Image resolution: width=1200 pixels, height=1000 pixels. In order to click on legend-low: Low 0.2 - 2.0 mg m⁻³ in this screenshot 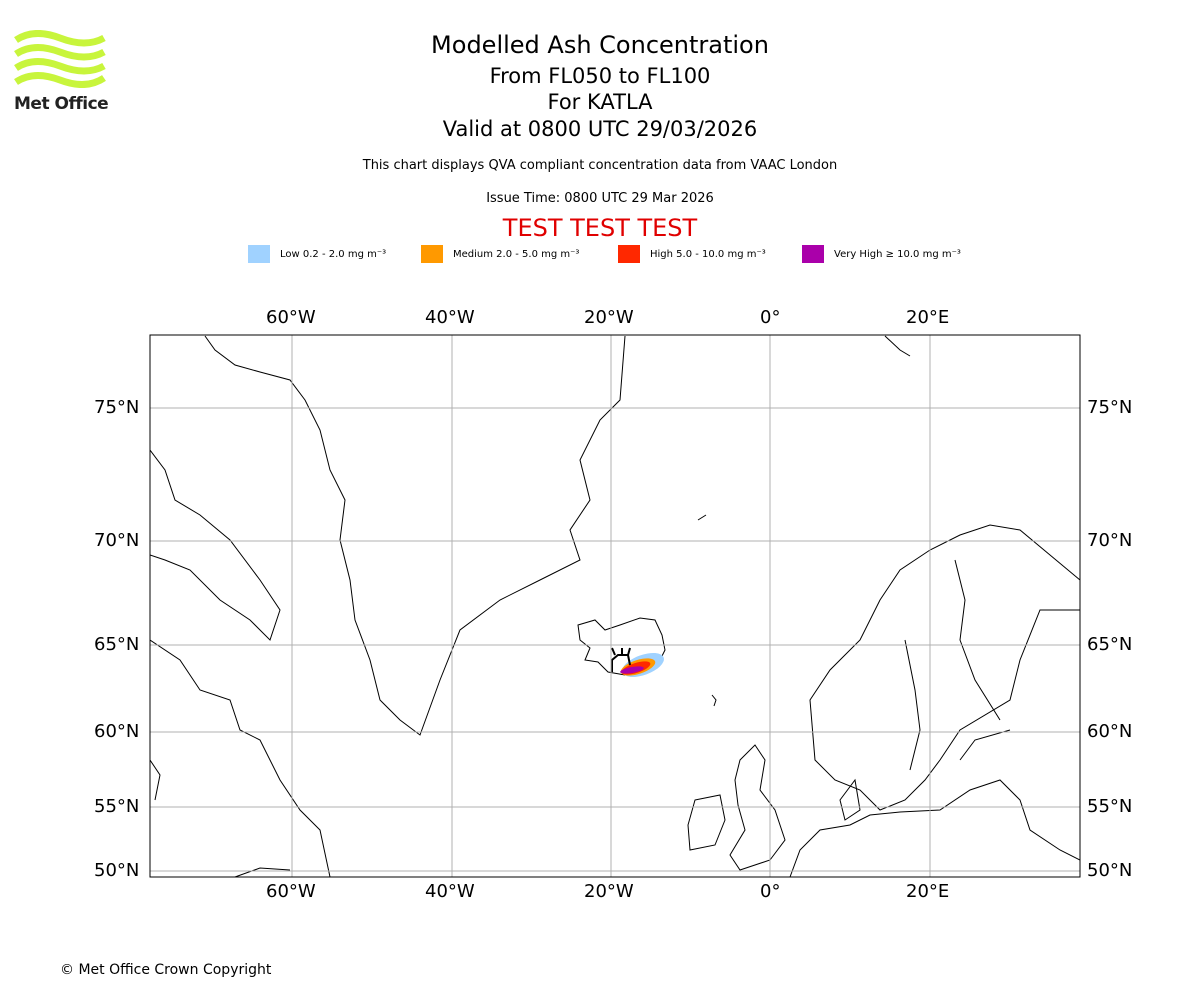, I will do `click(317, 254)`.